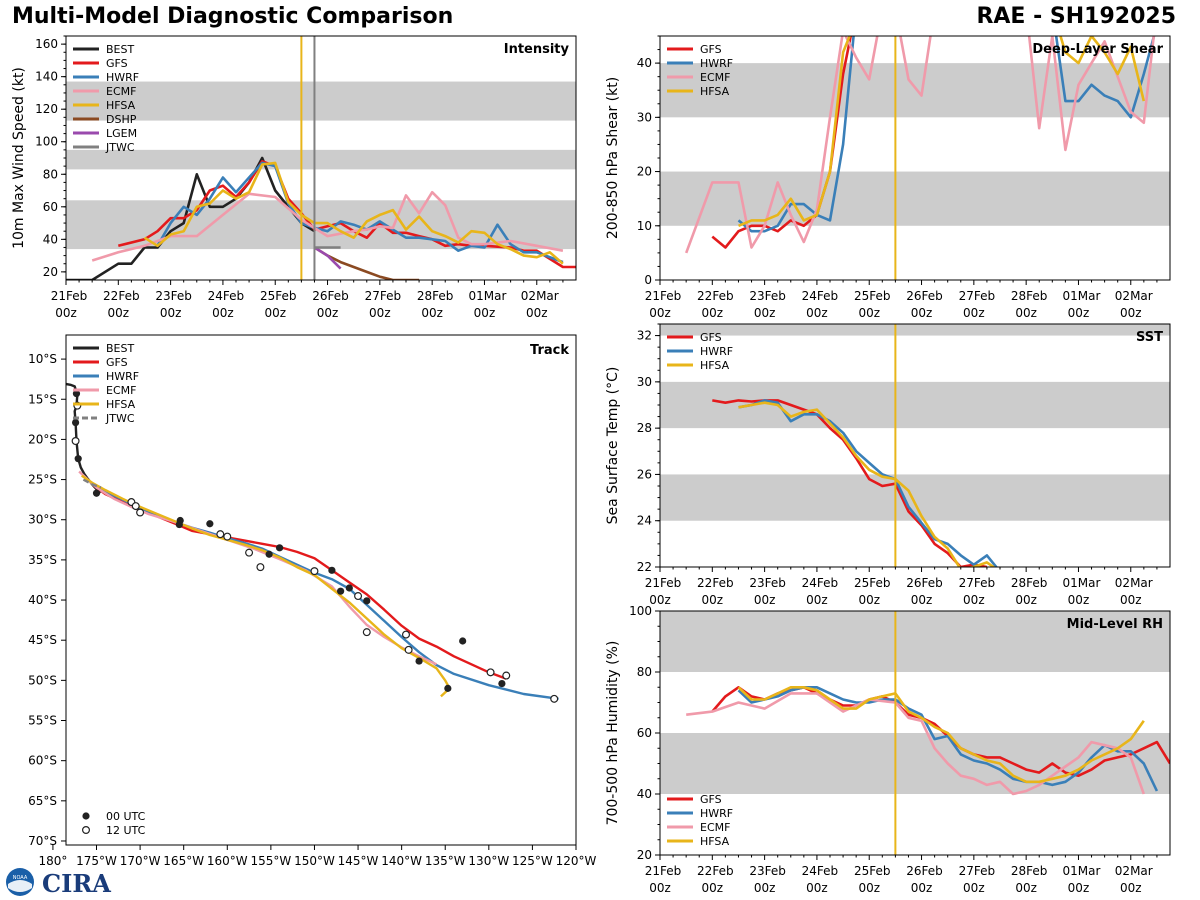 The height and width of the screenshot is (900, 1200). I want to click on page-title: Multi-Model Diagnostic Comparison, so click(233, 16).